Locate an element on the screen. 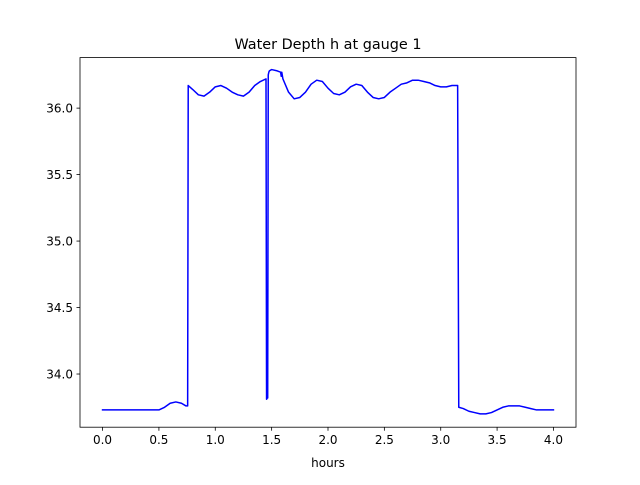  x-axis-label: hours is located at coordinates (328, 463).